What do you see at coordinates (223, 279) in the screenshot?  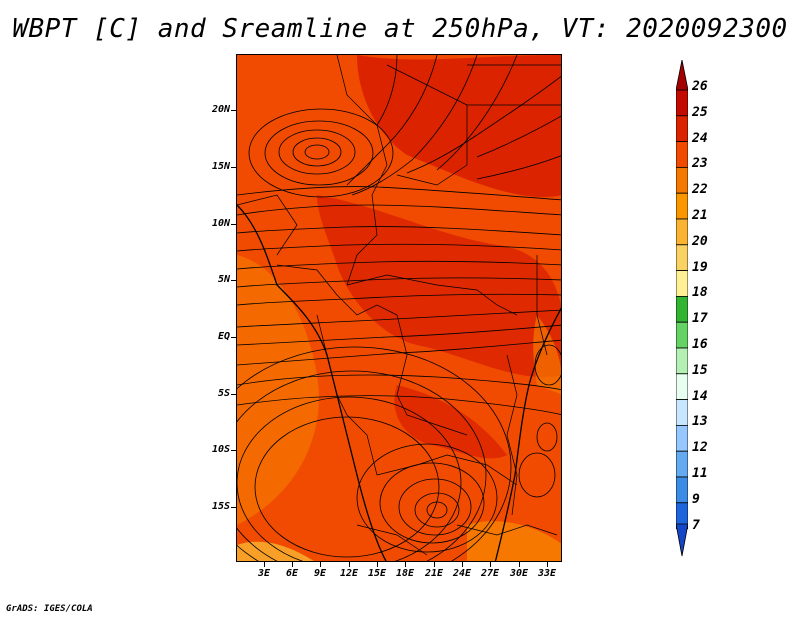 I see `lat-label-5n: 5N` at bounding box center [223, 279].